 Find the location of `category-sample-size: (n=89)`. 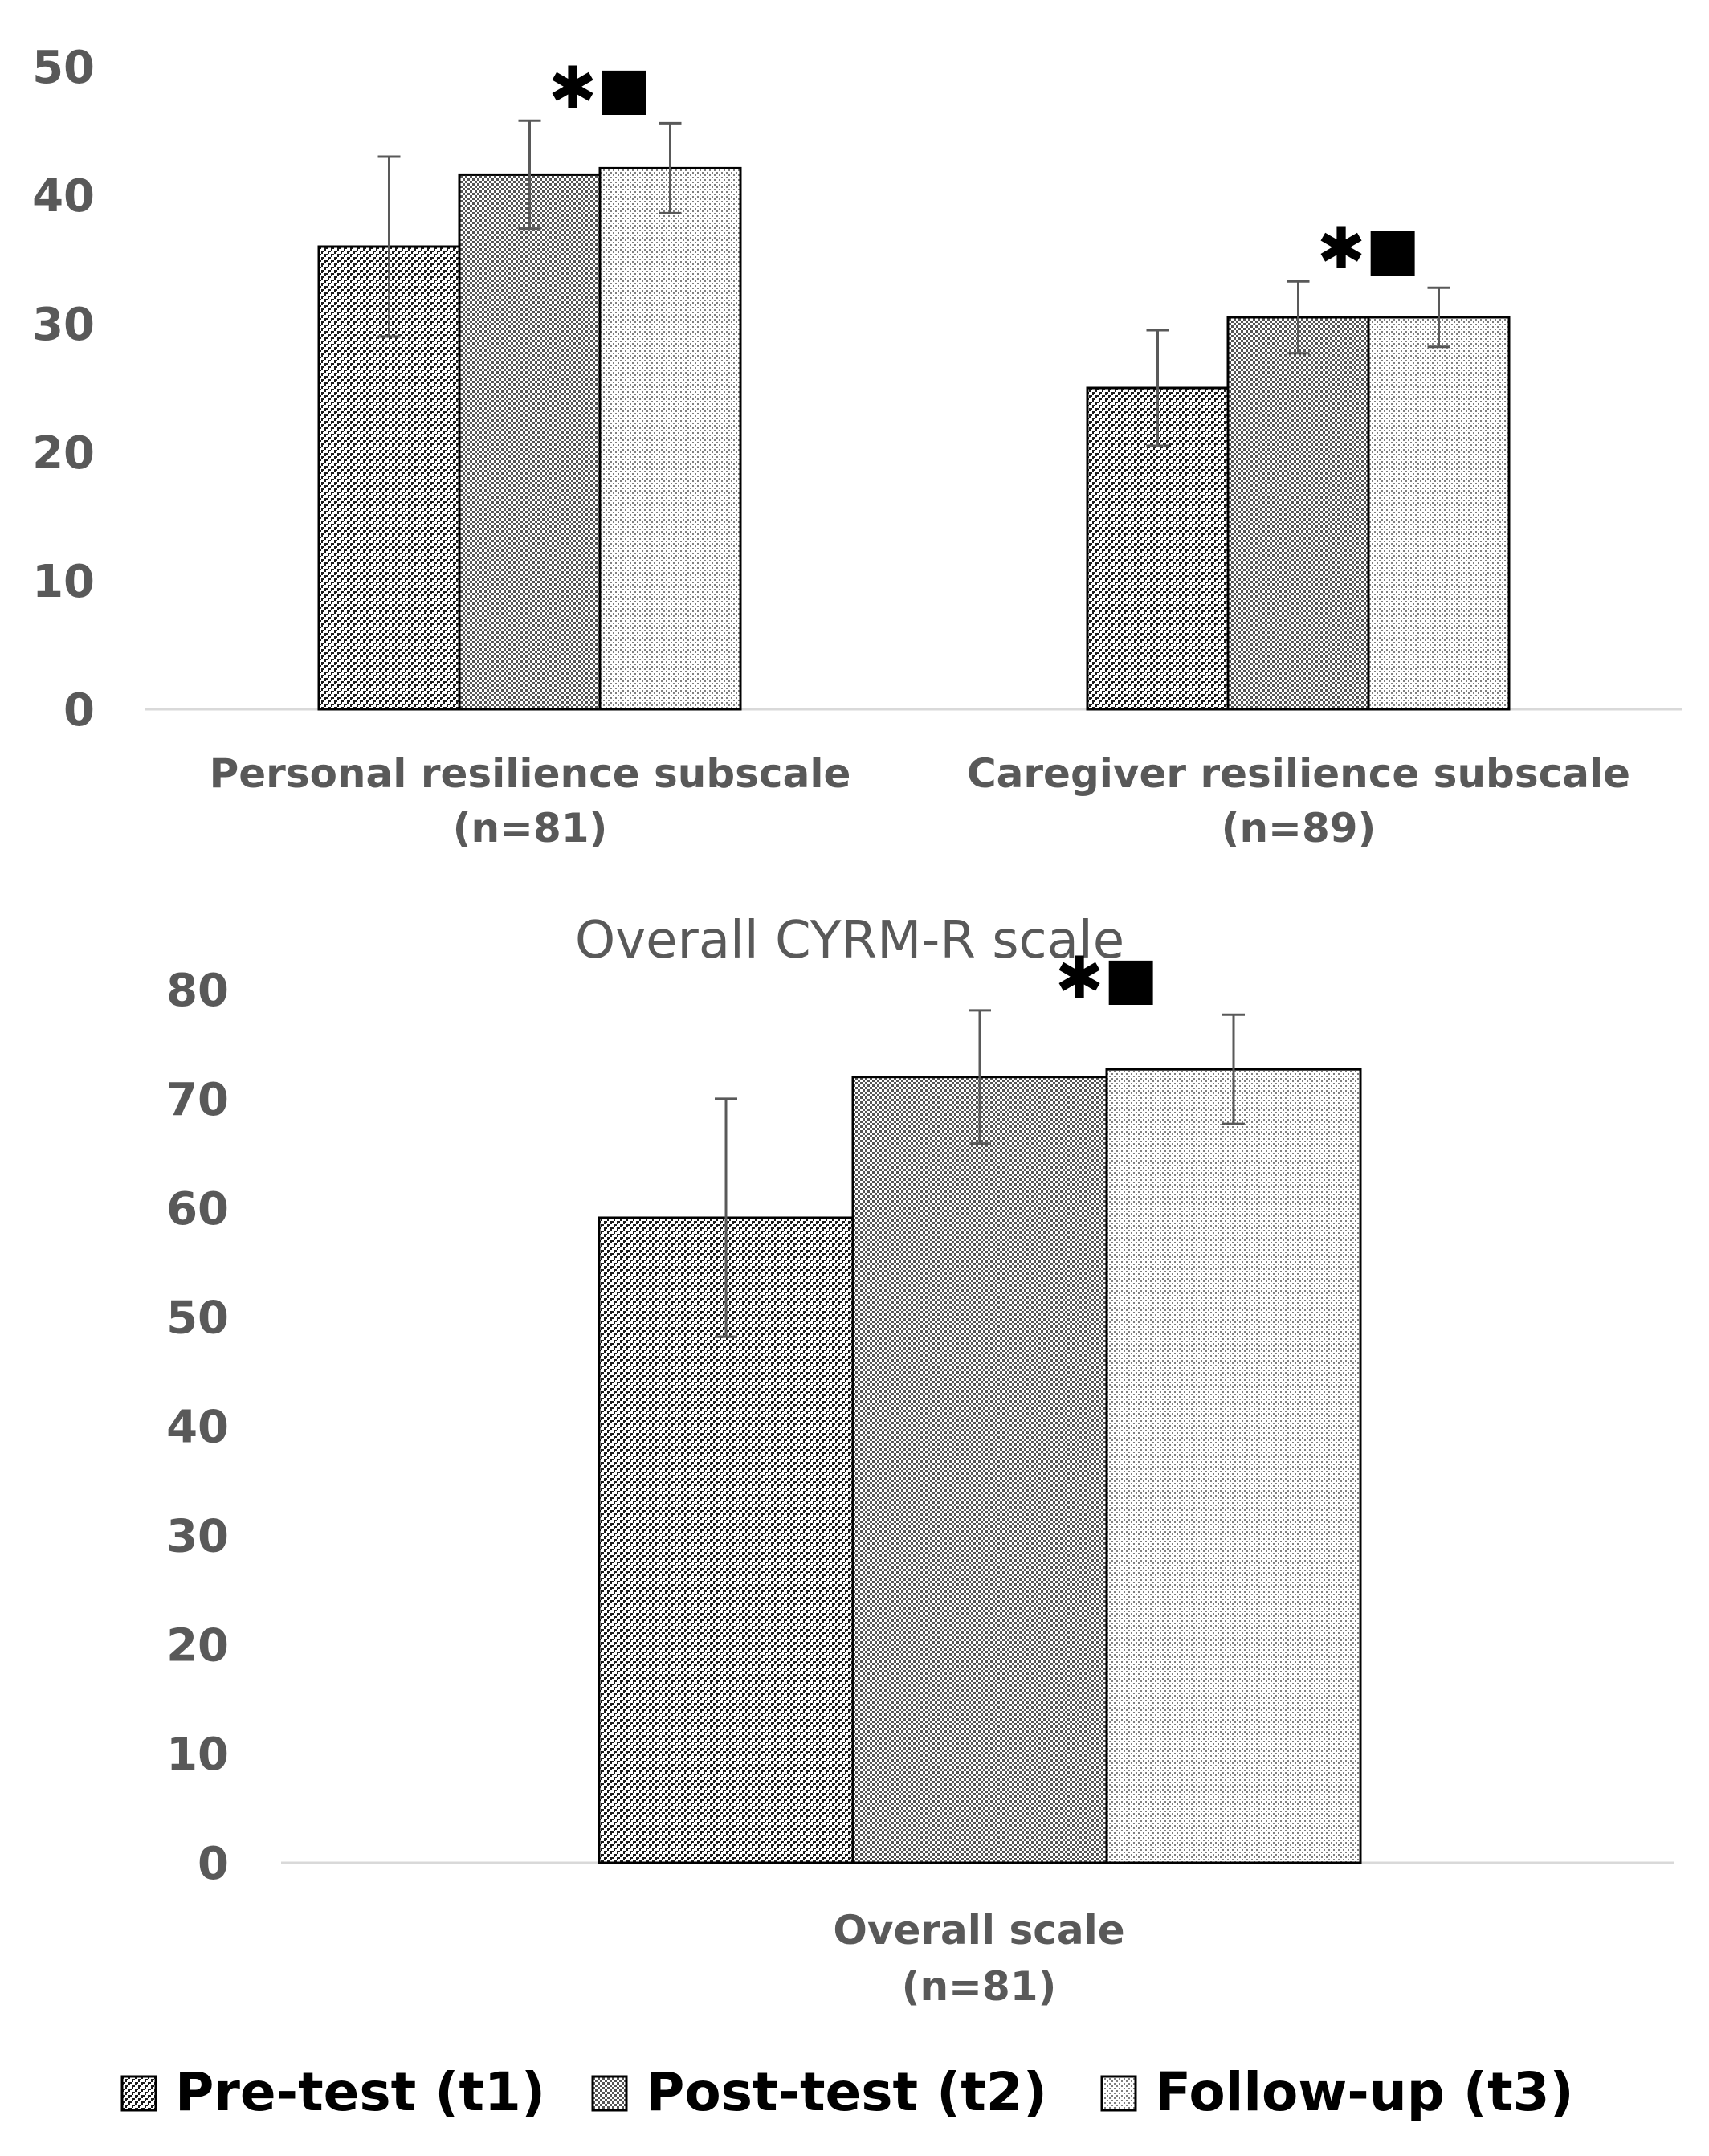

category-sample-size: (n=89) is located at coordinates (1299, 828).